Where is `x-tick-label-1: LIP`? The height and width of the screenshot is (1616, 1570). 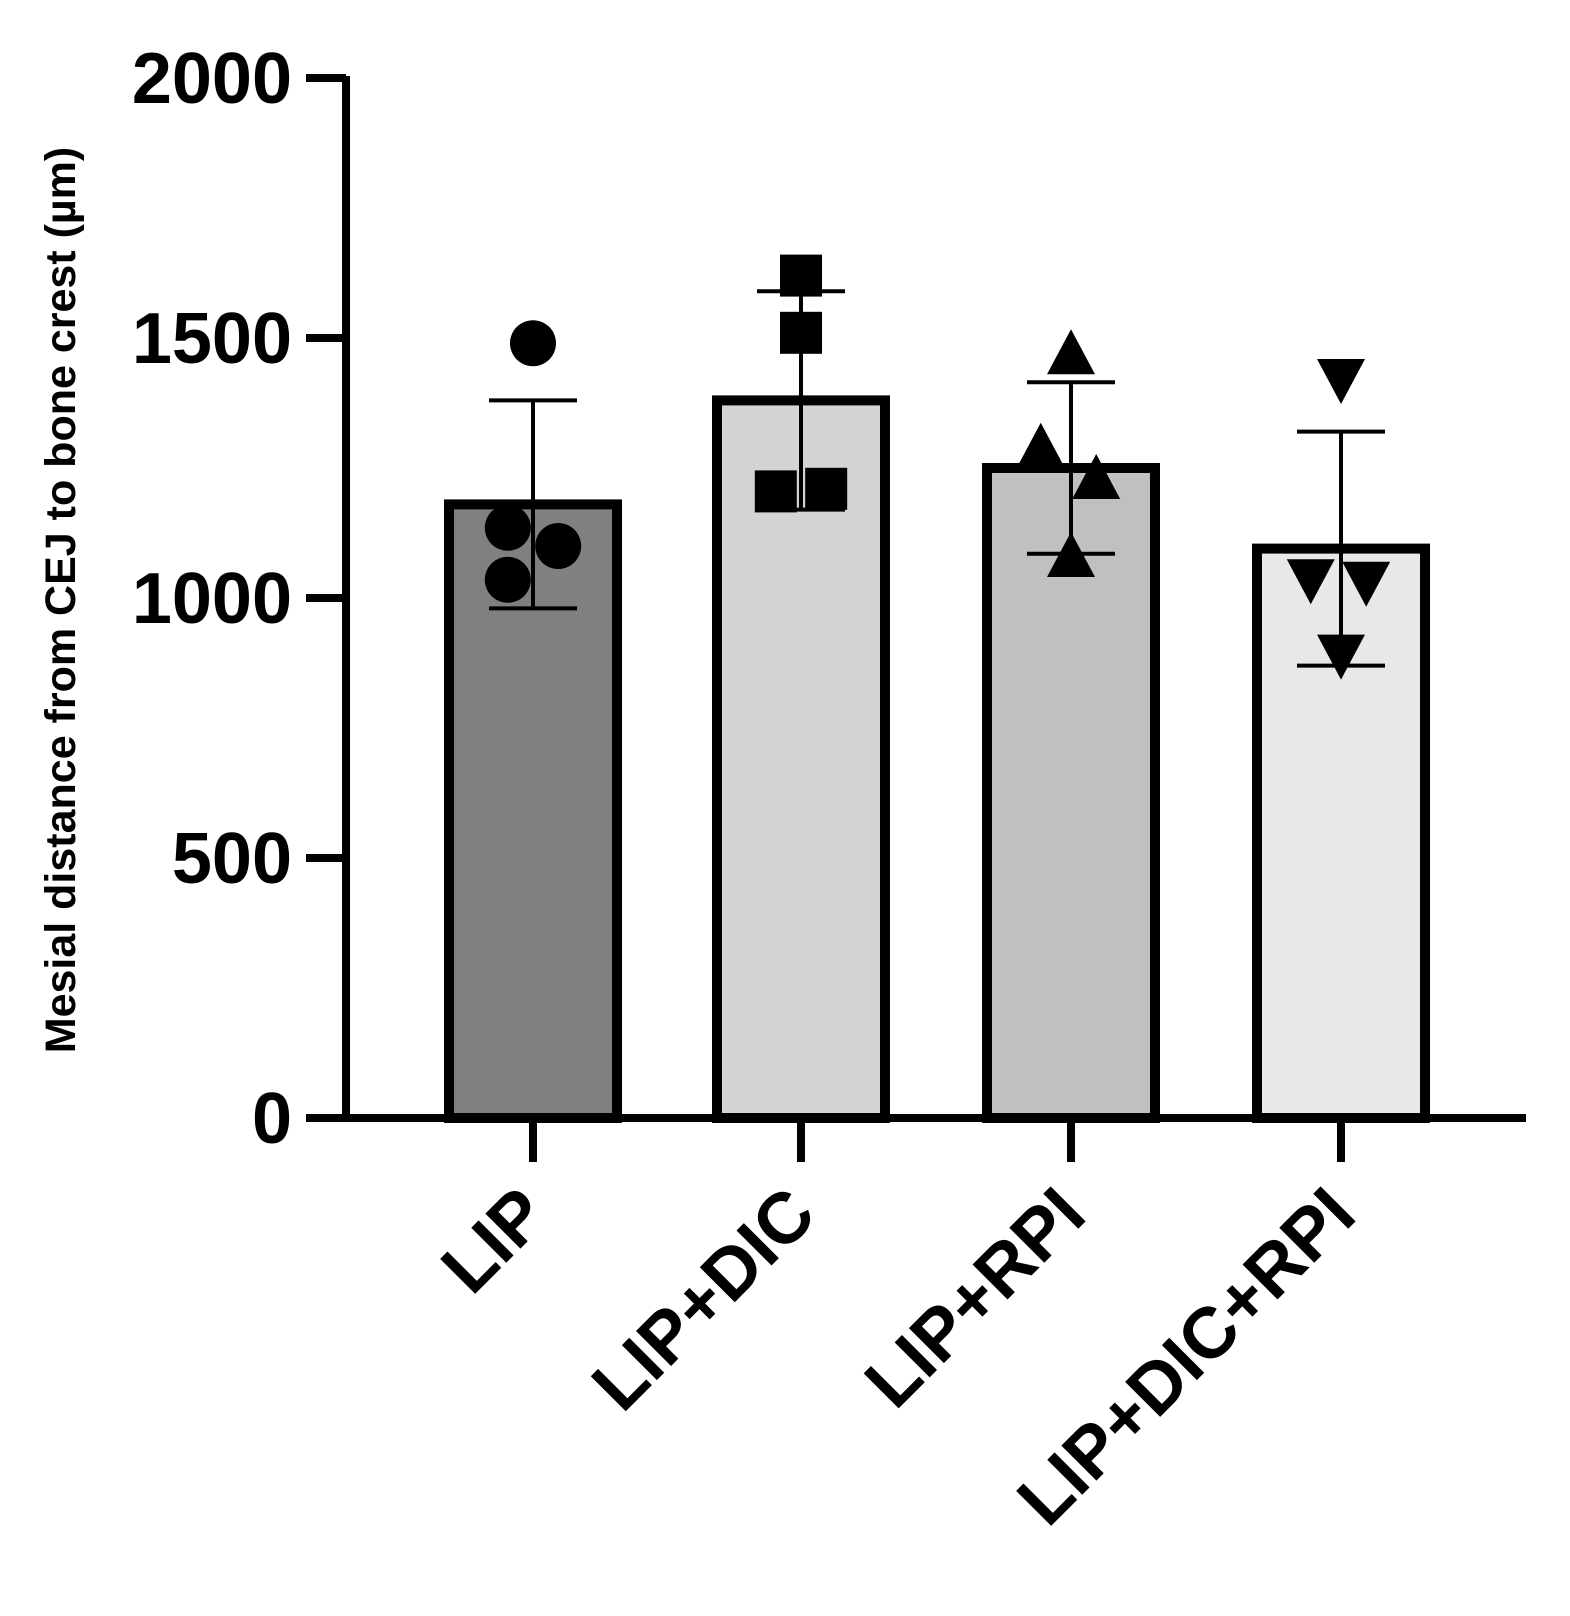 x-tick-label-1: LIP is located at coordinates (495, 1241).